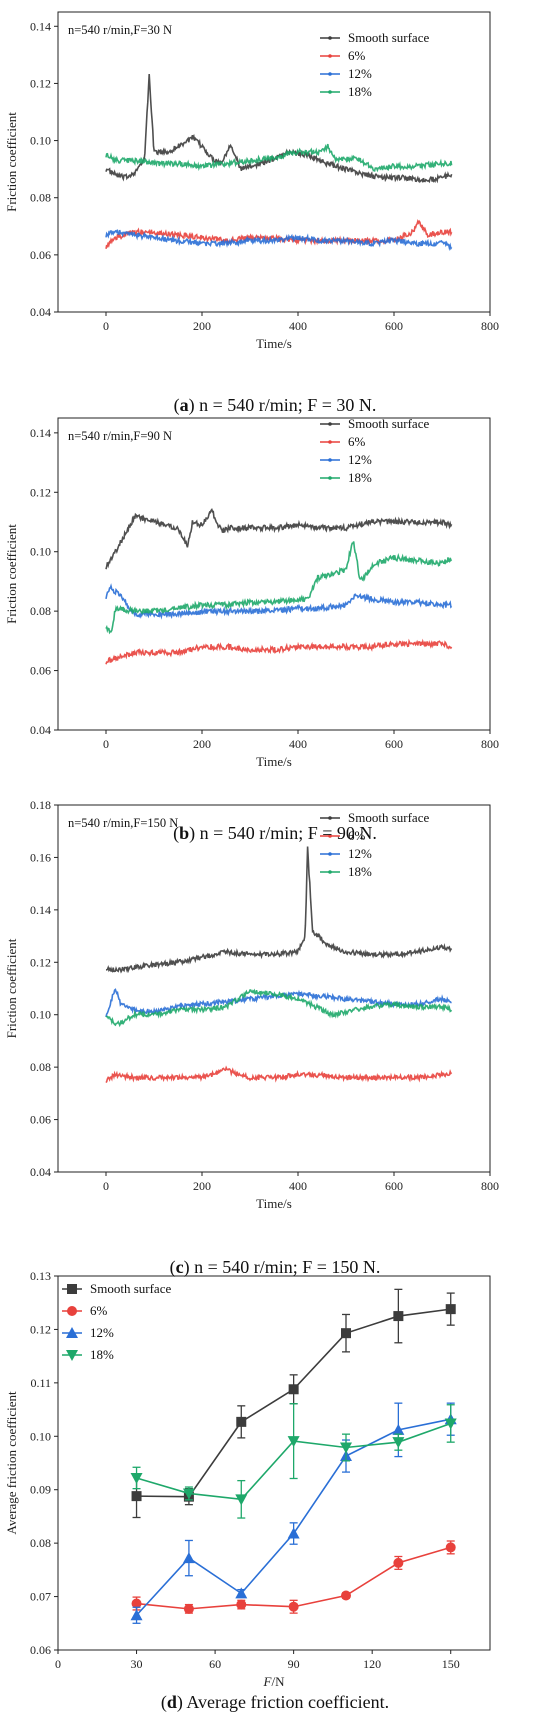 This screenshot has height=1720, width=550. What do you see at coordinates (137, 1664) in the screenshot?
I see `x-tick-label: 30` at bounding box center [137, 1664].